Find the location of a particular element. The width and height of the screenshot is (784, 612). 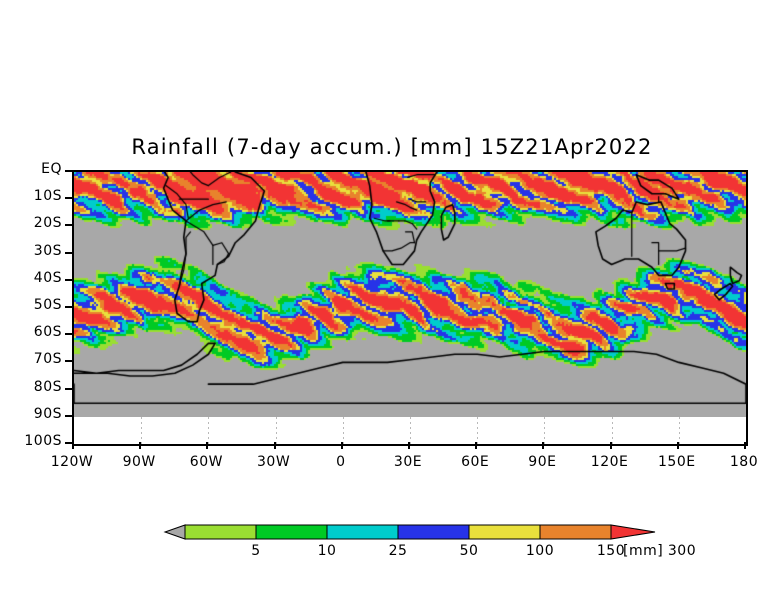

colorbar-swatches is located at coordinates (409, 532).